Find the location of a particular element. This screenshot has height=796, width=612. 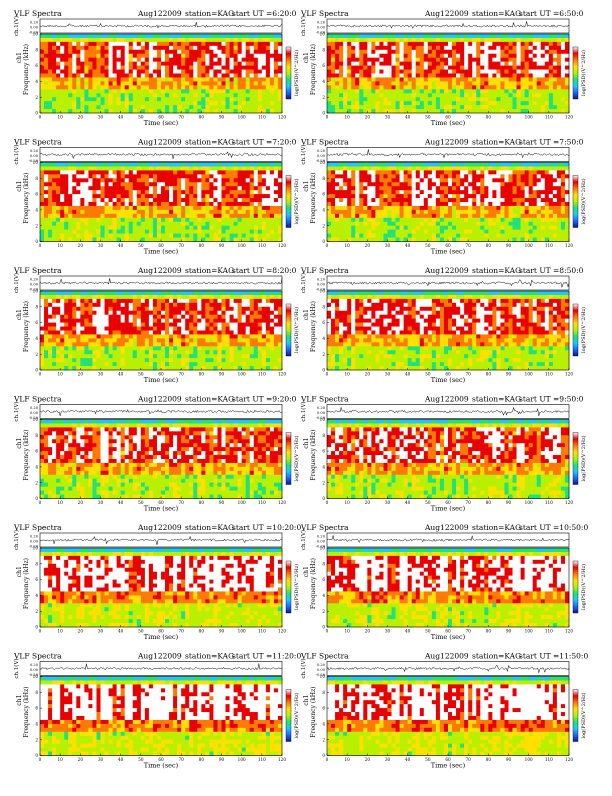

x-tick-label: 40 is located at coordinates (408, 631).